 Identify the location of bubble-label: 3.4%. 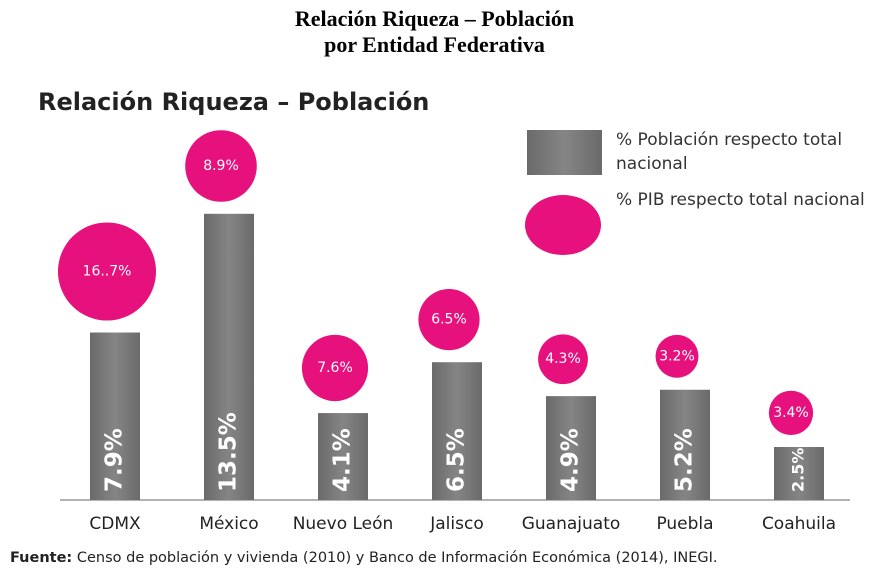
(791, 413).